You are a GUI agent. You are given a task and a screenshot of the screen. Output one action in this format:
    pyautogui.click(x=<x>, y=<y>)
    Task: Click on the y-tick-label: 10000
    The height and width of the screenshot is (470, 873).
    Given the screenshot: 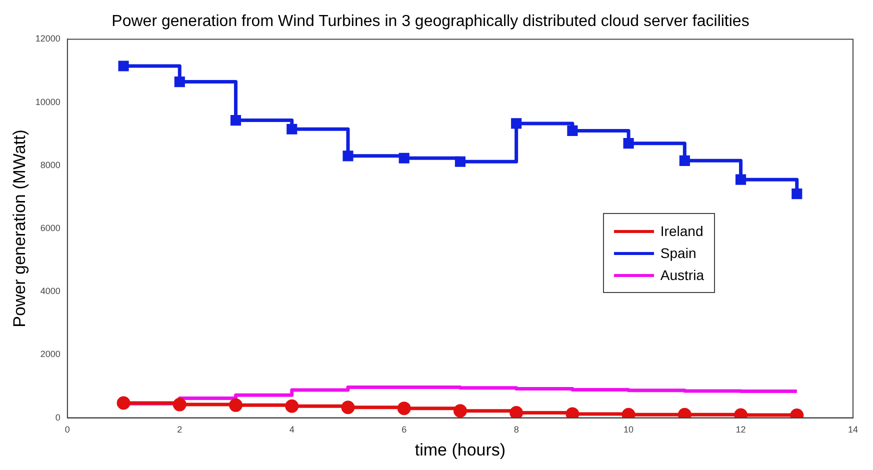 What is the action you would take?
    pyautogui.click(x=47, y=101)
    